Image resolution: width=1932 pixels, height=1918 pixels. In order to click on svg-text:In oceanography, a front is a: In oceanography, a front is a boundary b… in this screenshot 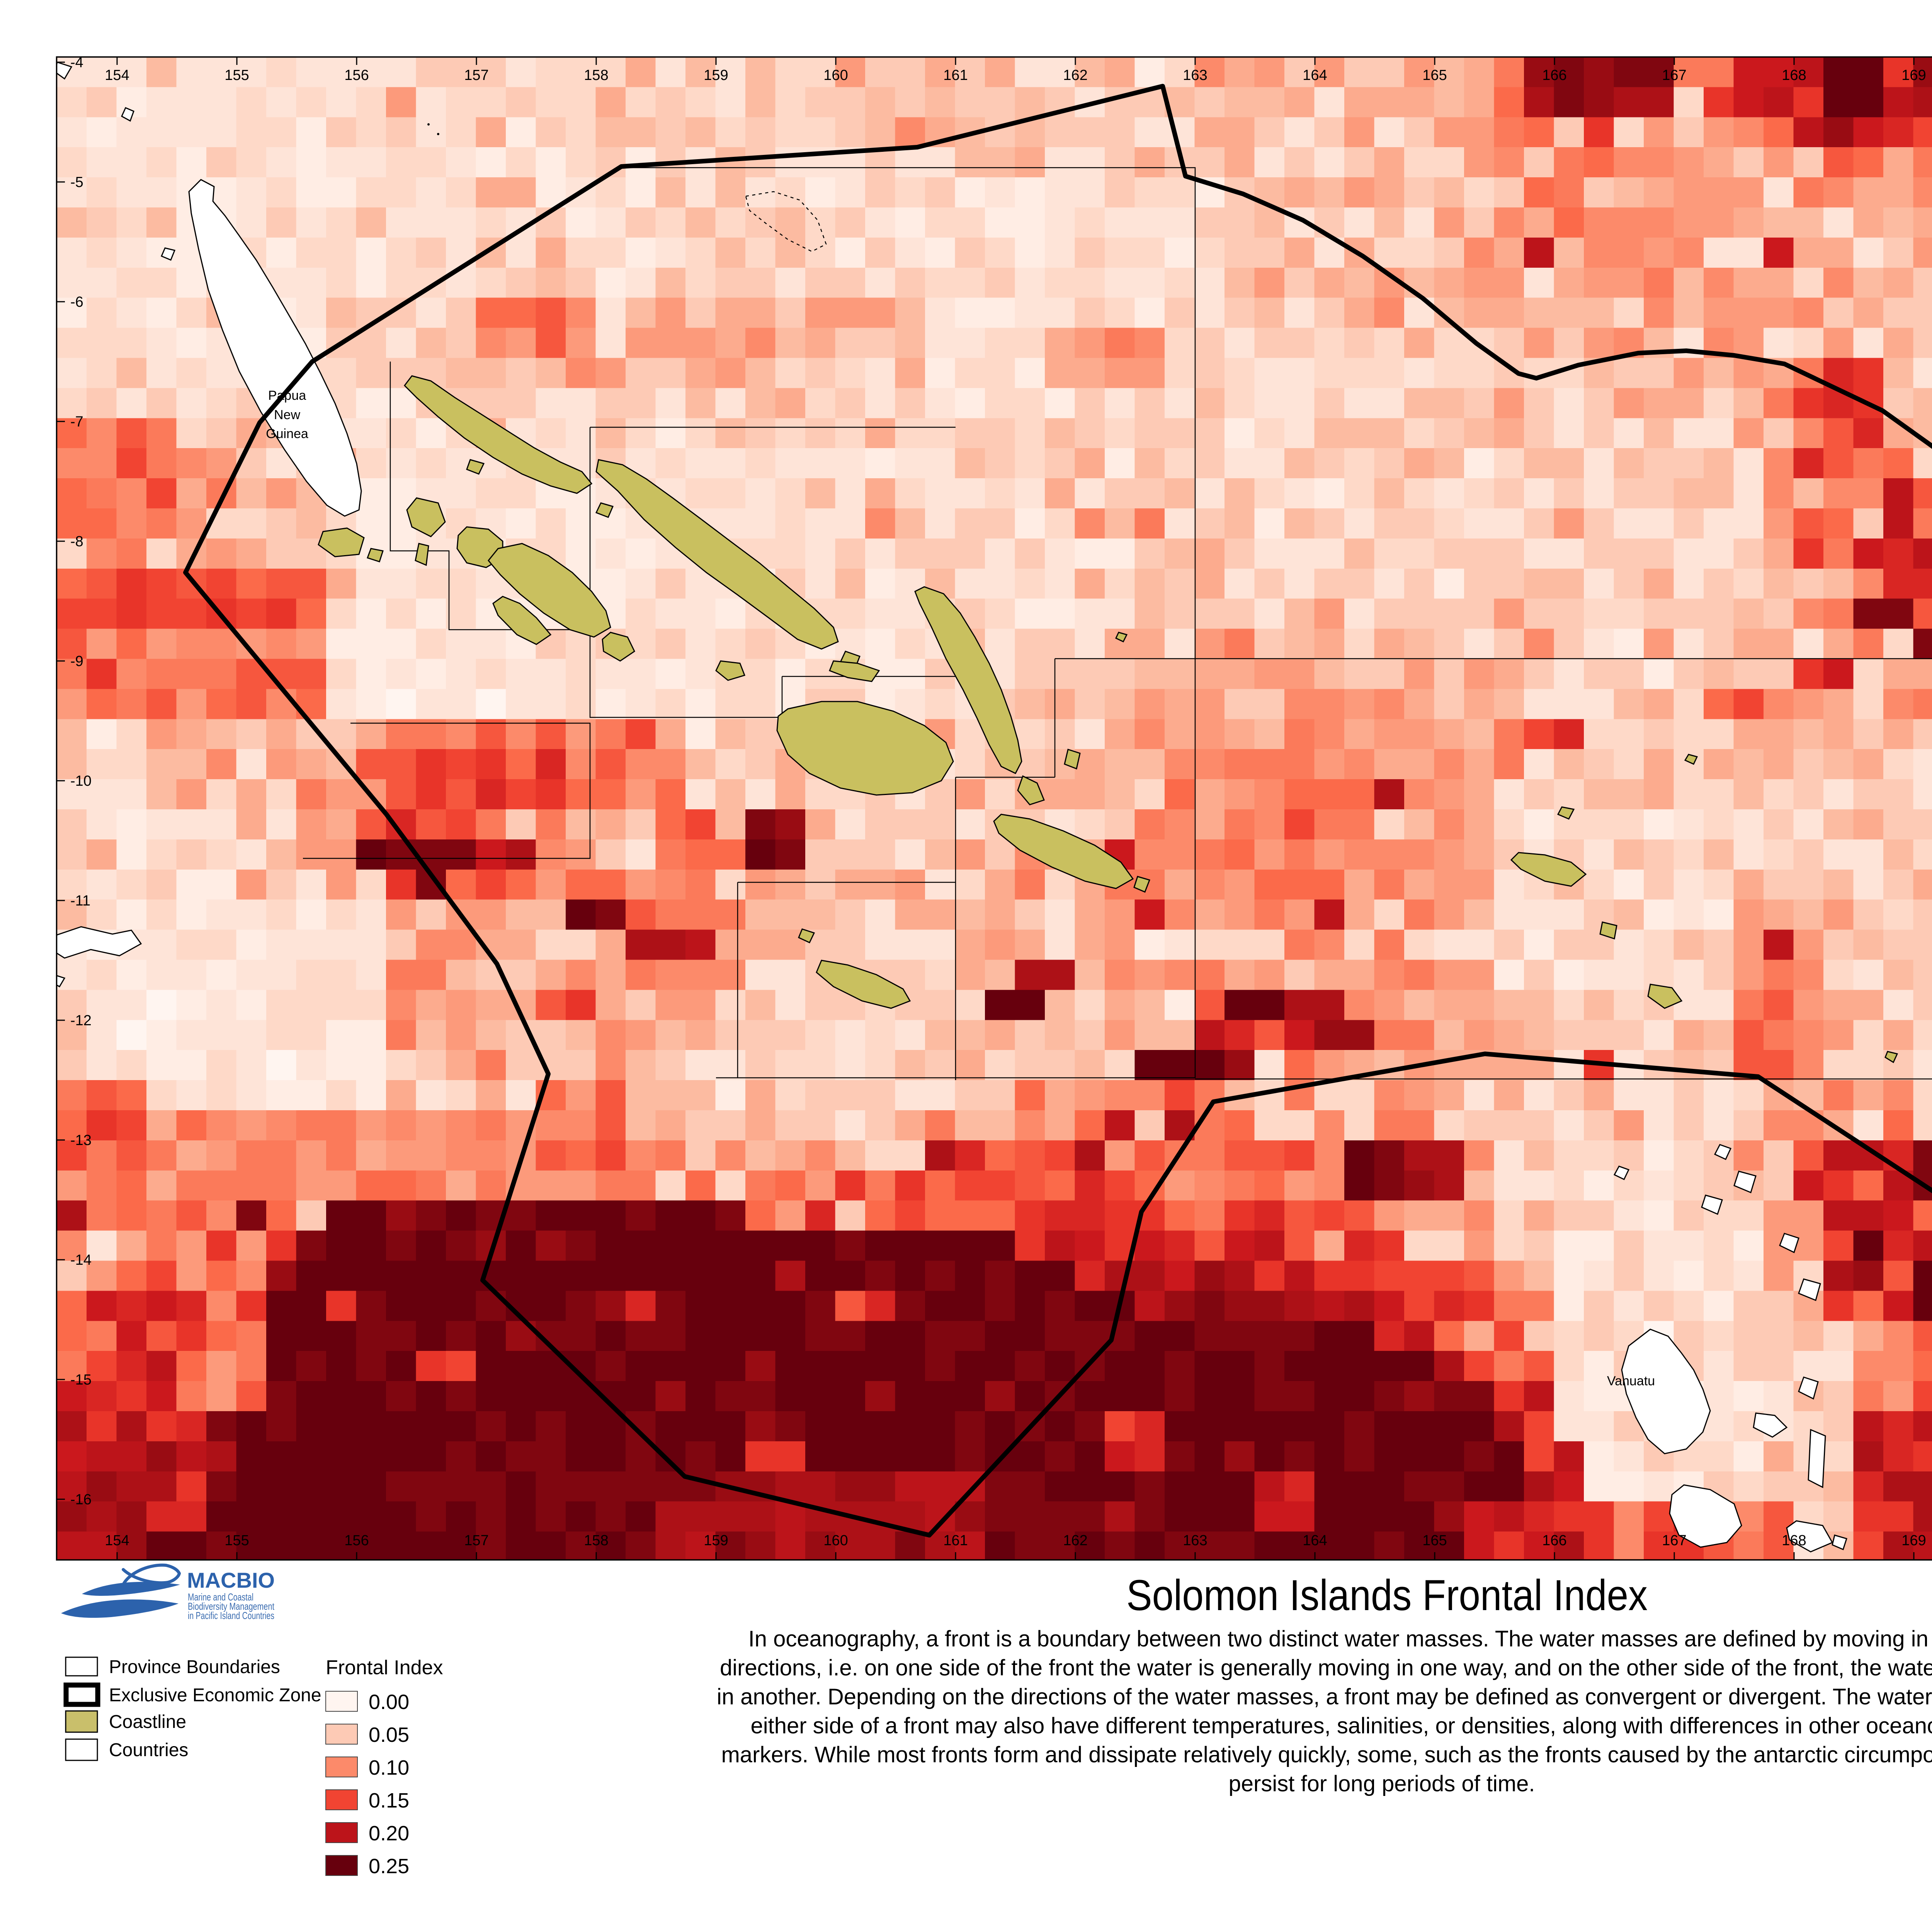, I will do `click(1340, 1638)`.